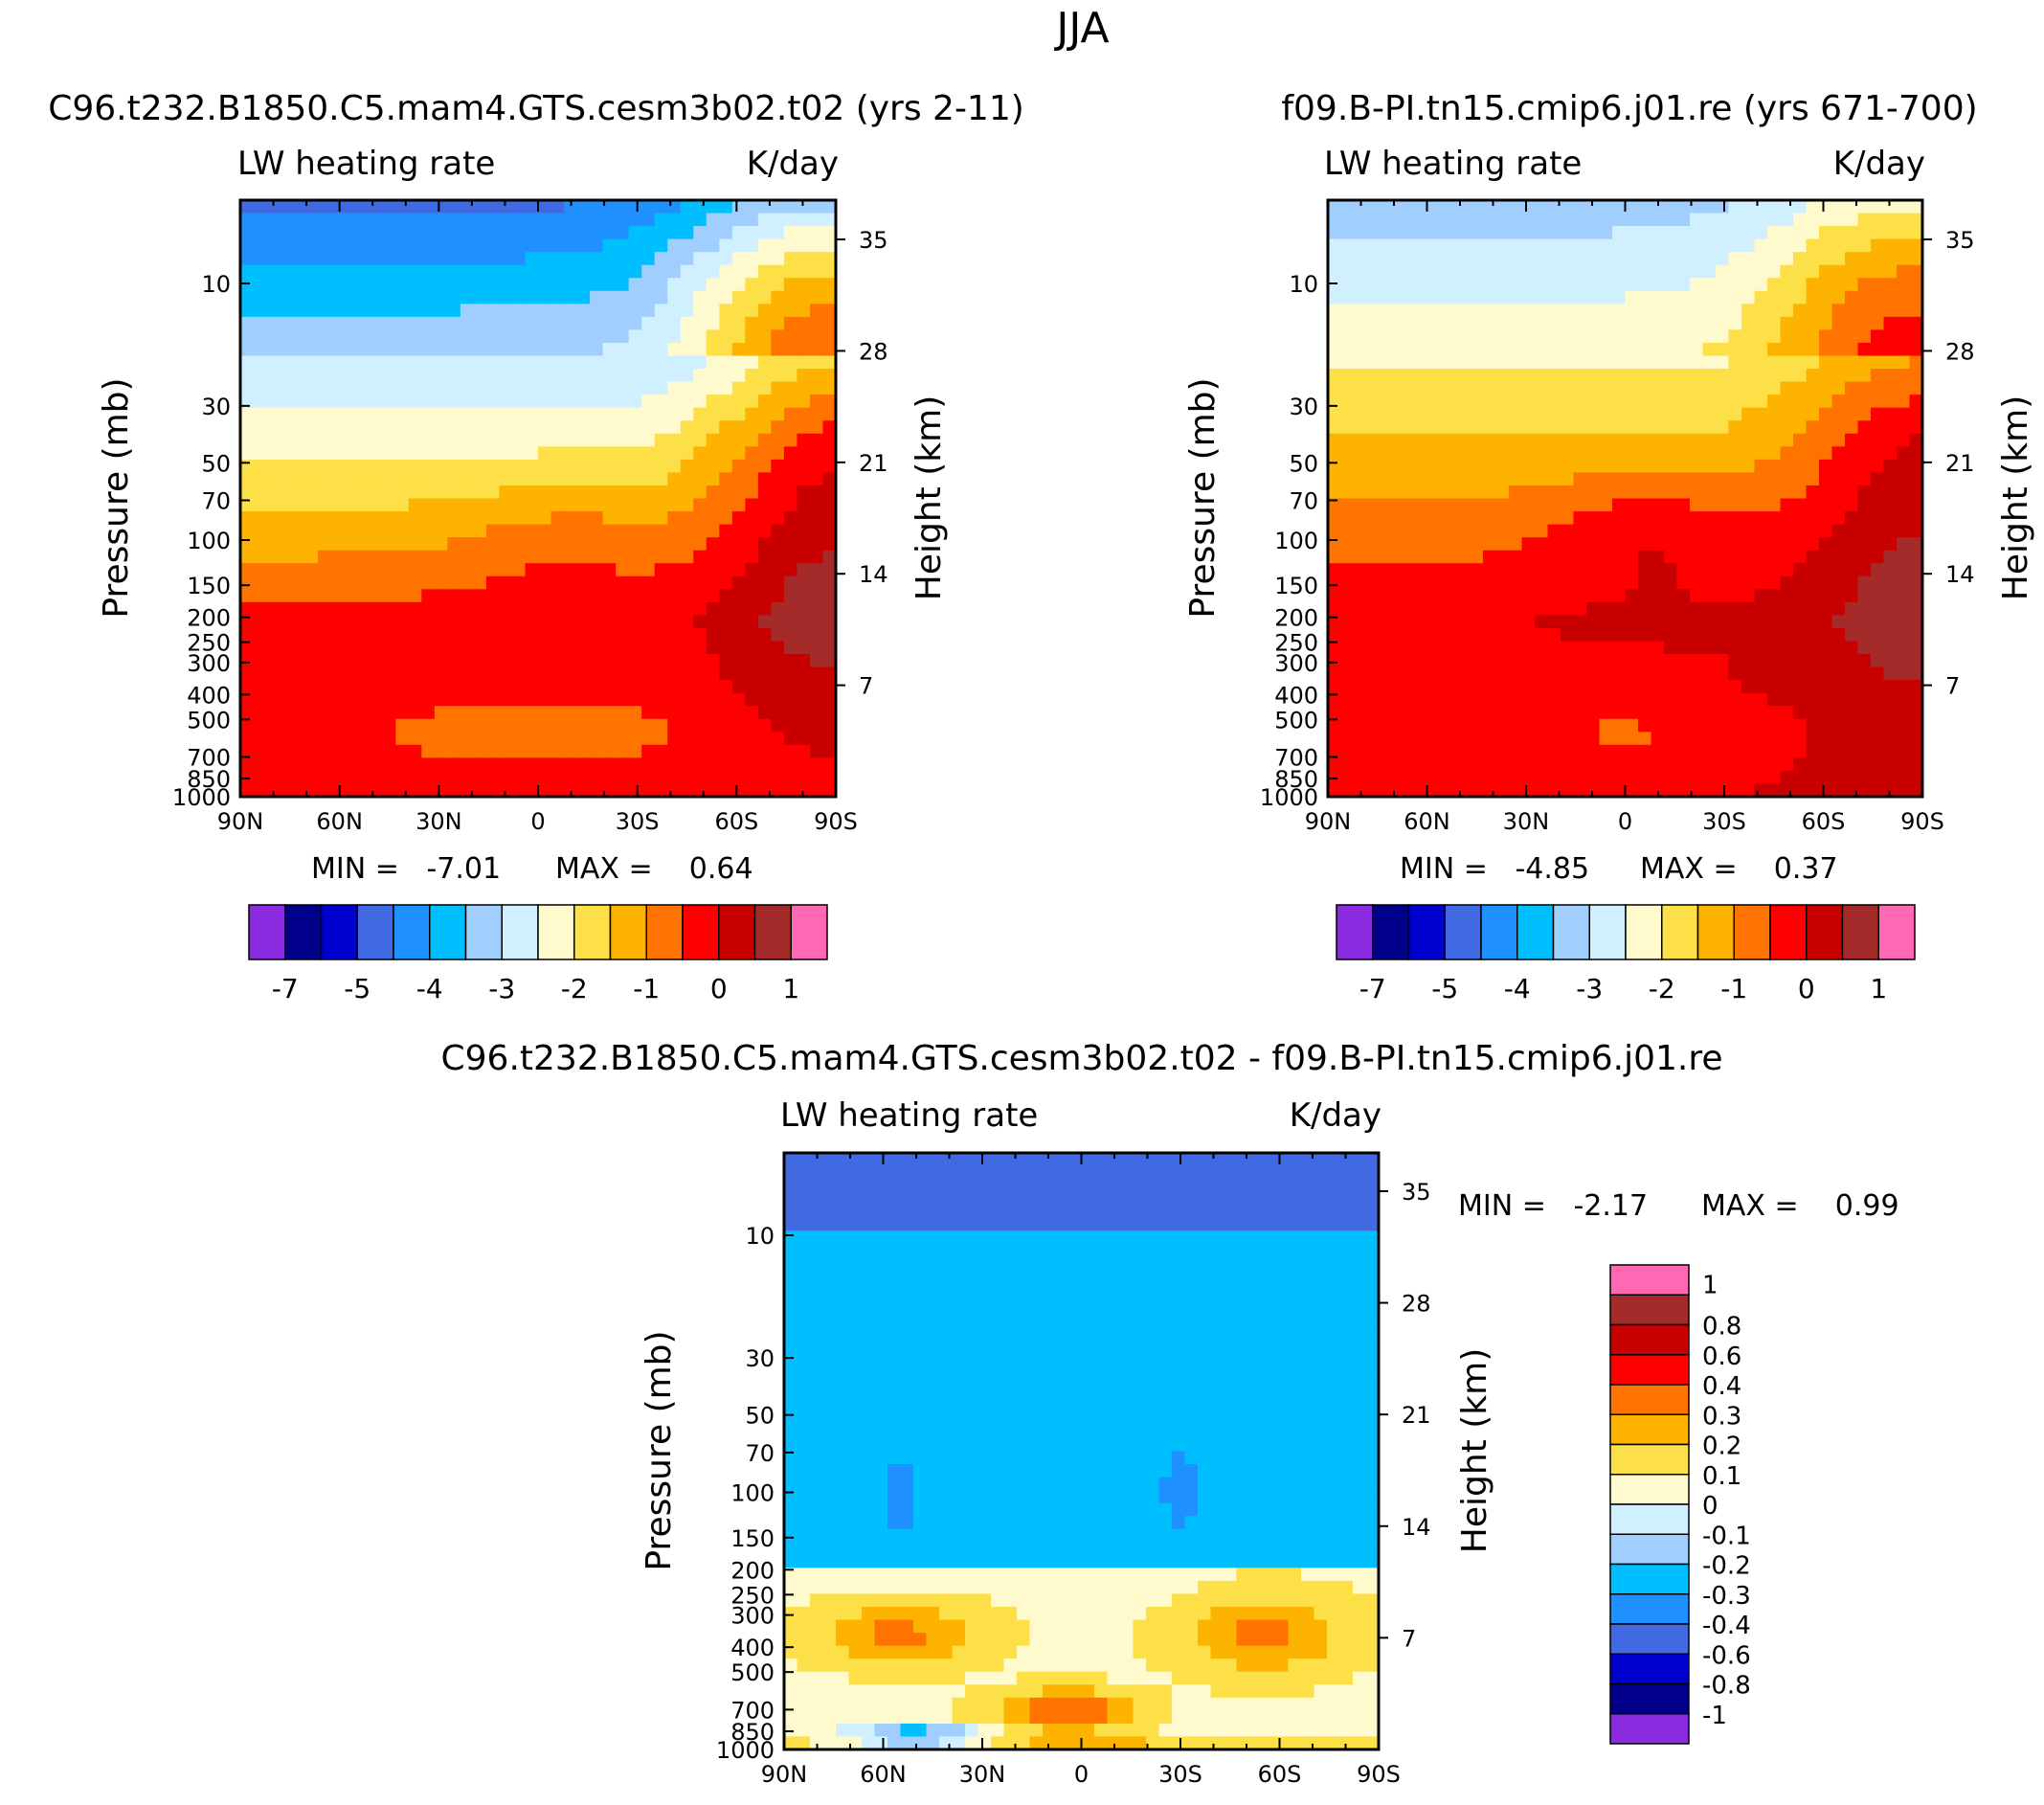  What do you see at coordinates (647, 989) in the screenshot?
I see `colorbar-label: -1` at bounding box center [647, 989].